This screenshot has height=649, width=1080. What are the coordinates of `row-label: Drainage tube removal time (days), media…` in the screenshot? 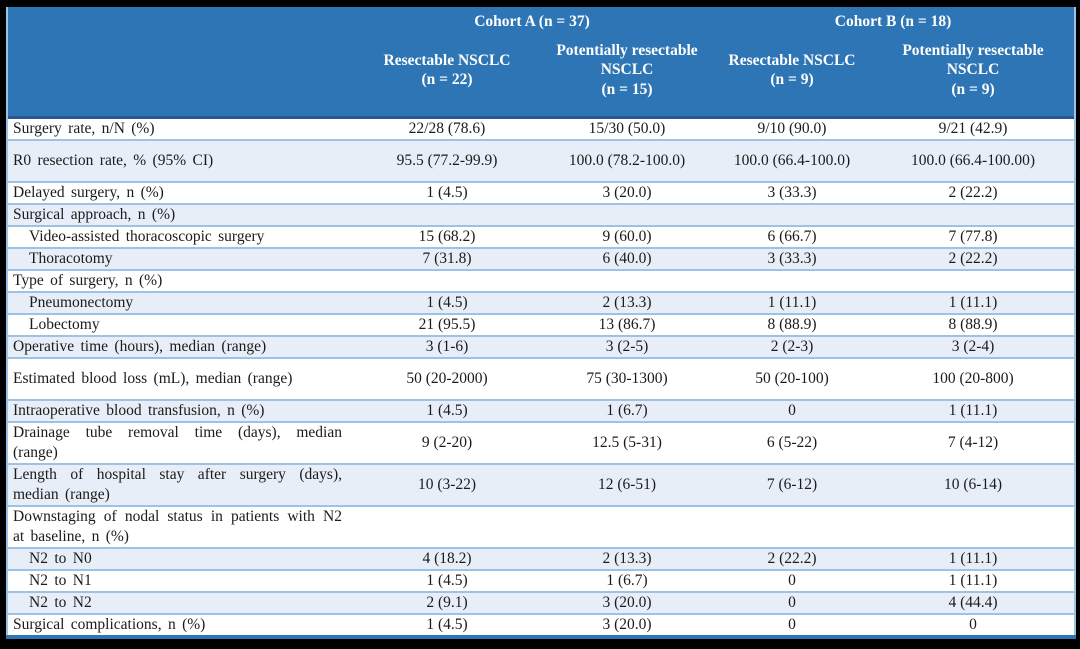 It's located at (179, 442).